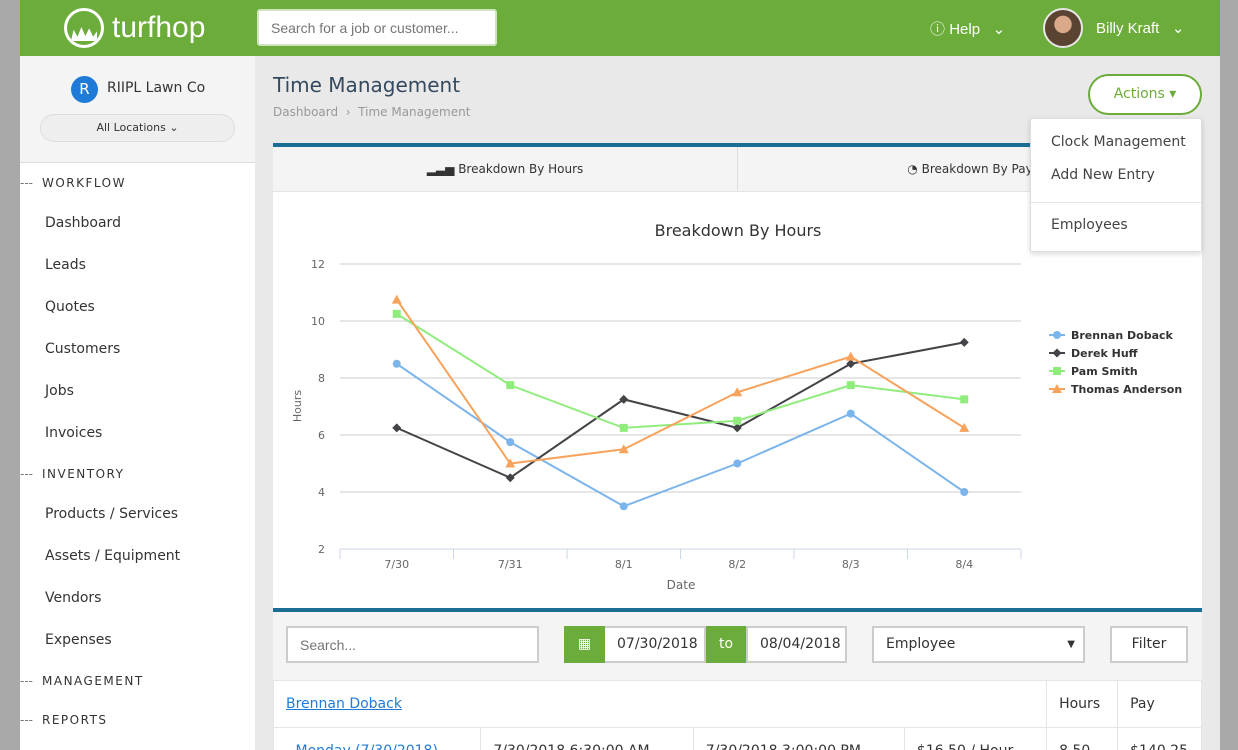  What do you see at coordinates (965, 29) in the screenshot?
I see `help-label: Help` at bounding box center [965, 29].